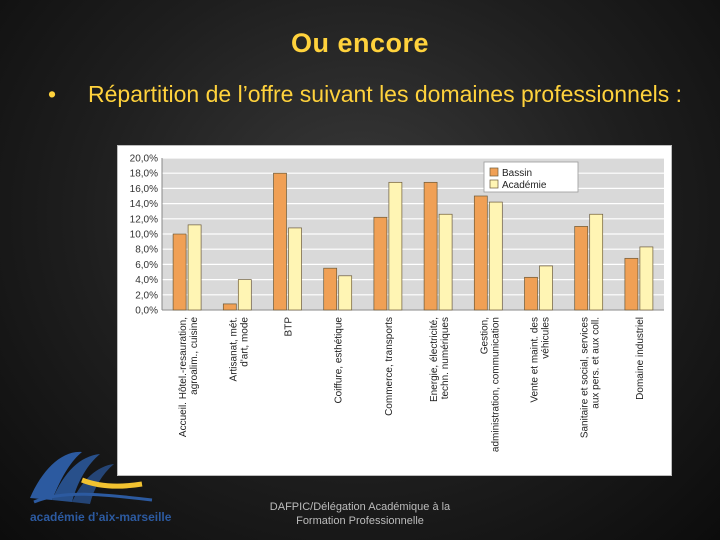 The image size is (720, 540). I want to click on legend-label: Académie, so click(524, 185).